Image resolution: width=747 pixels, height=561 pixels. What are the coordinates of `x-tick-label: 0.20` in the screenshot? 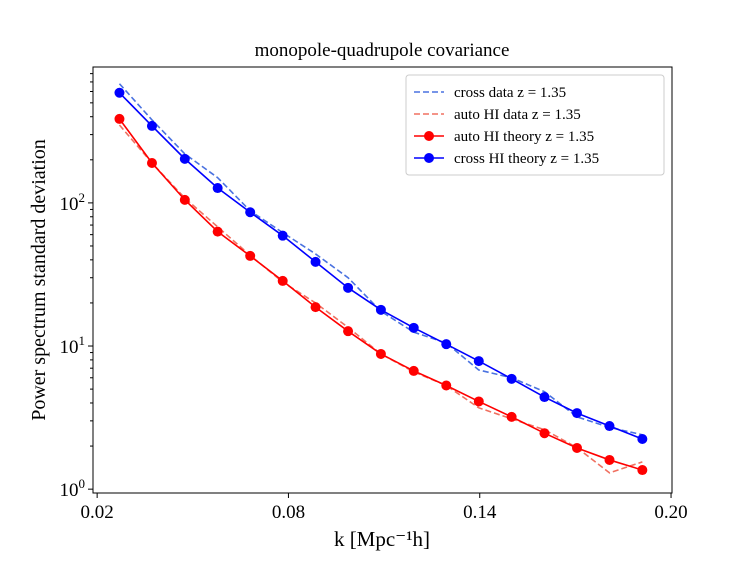 It's located at (670, 512).